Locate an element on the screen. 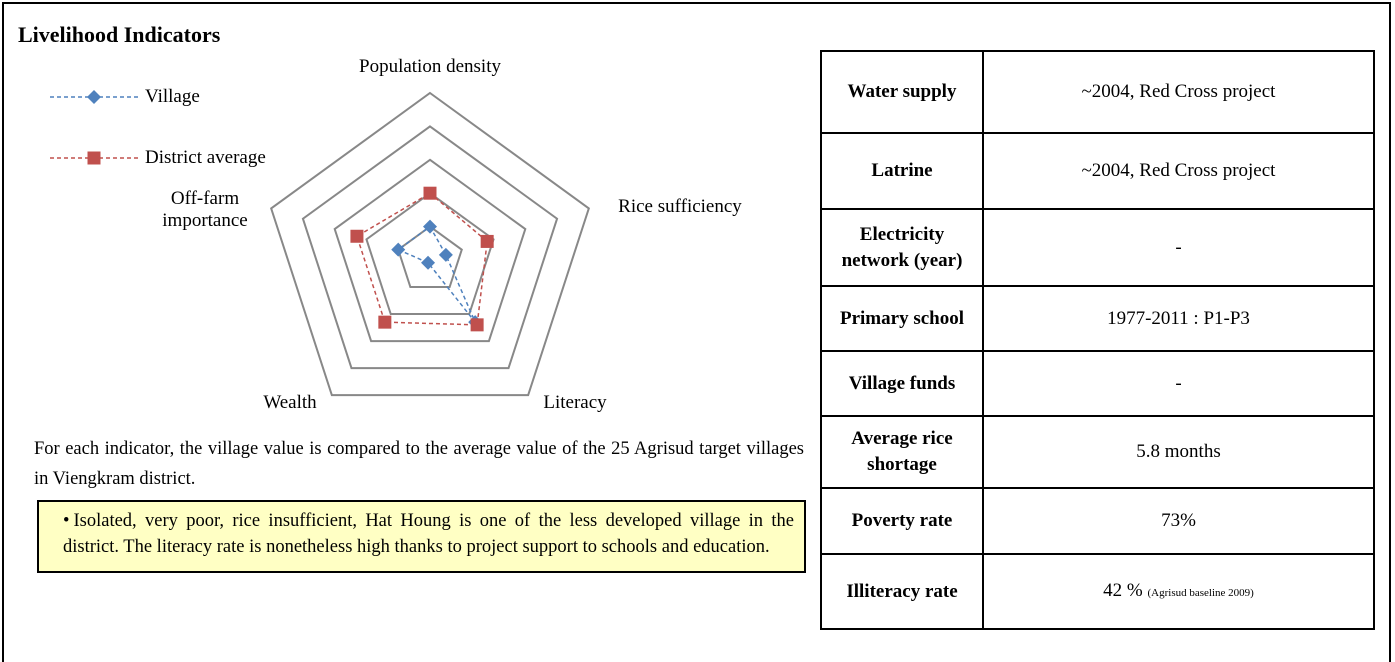 The width and height of the screenshot is (1395, 662). table-row: Poverty rate 73% is located at coordinates (1097, 521).